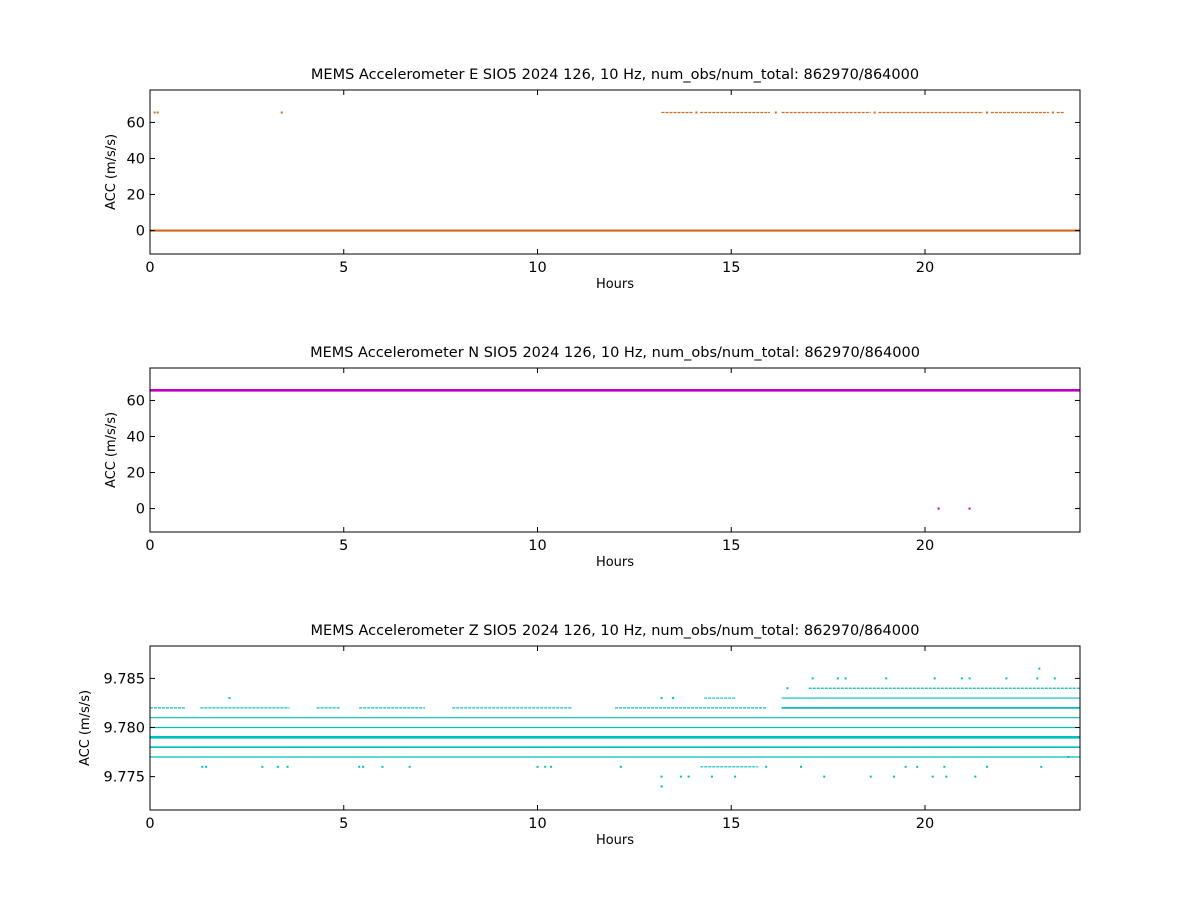 The height and width of the screenshot is (900, 1200). What do you see at coordinates (124, 778) in the screenshot?
I see `y-tick-label: 9.775` at bounding box center [124, 778].